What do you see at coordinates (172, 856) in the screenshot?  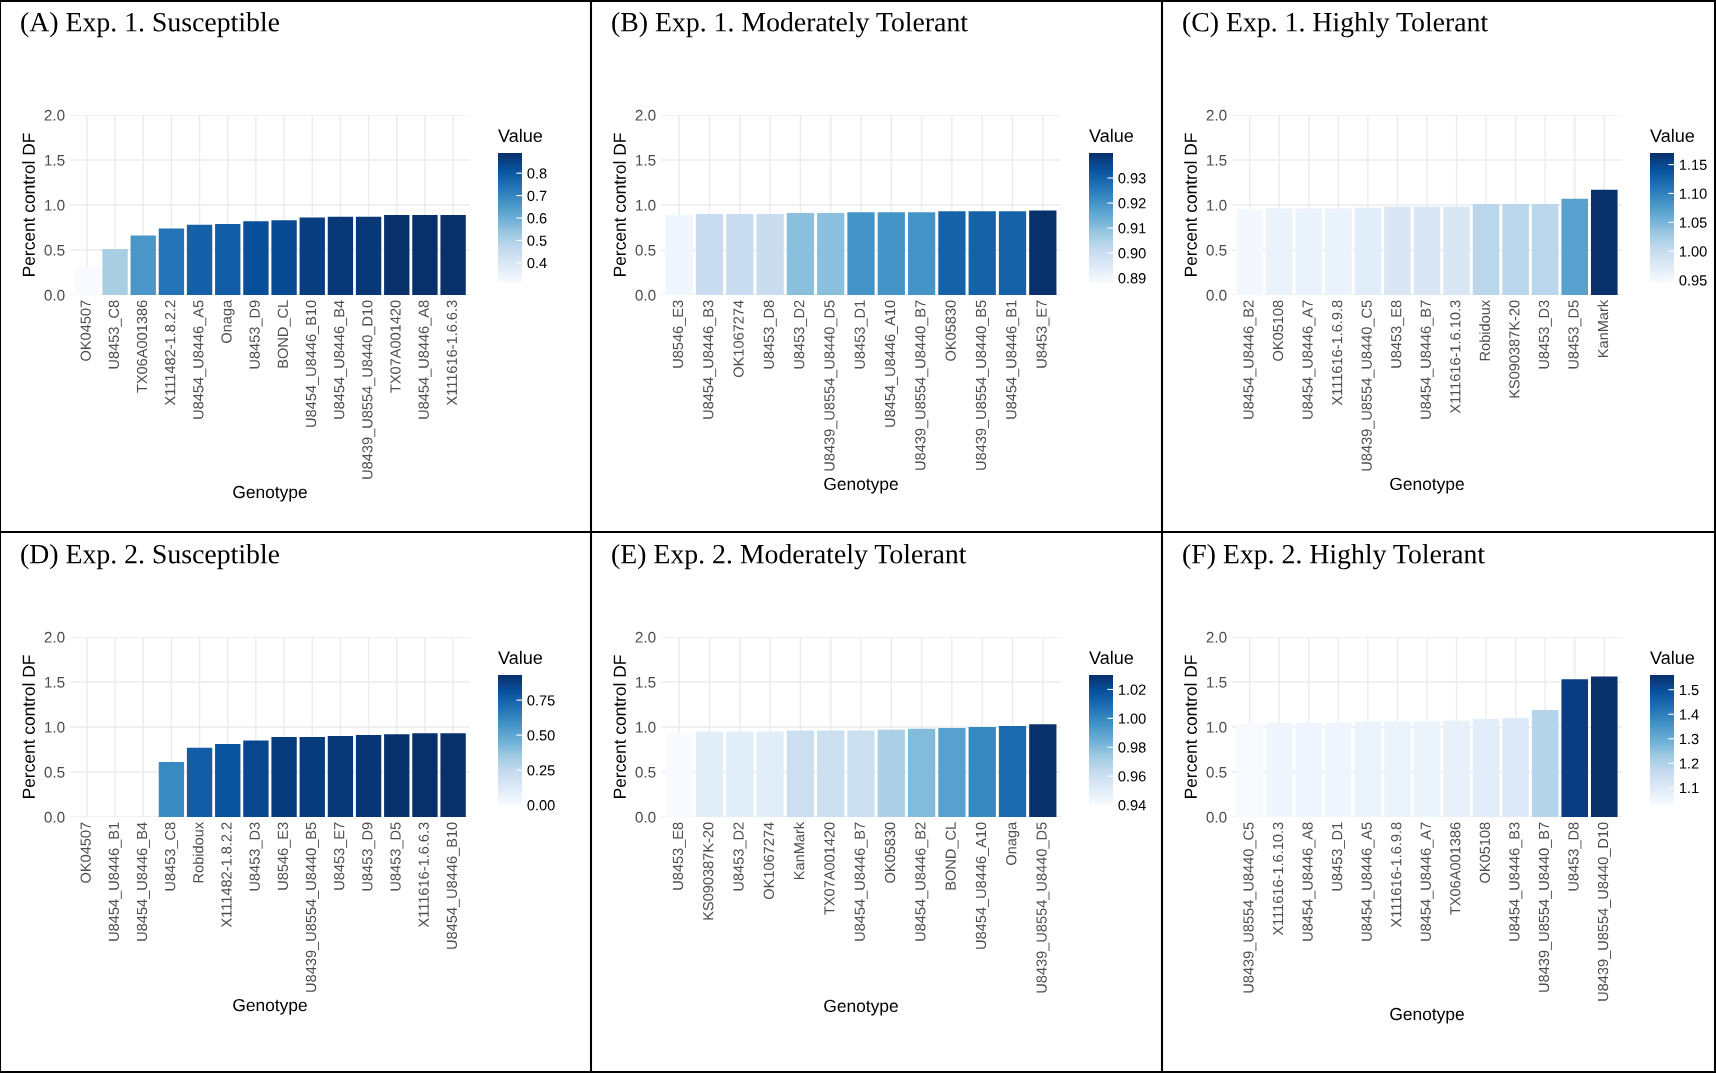 I see `x-tick-label: U8453_C8` at bounding box center [172, 856].